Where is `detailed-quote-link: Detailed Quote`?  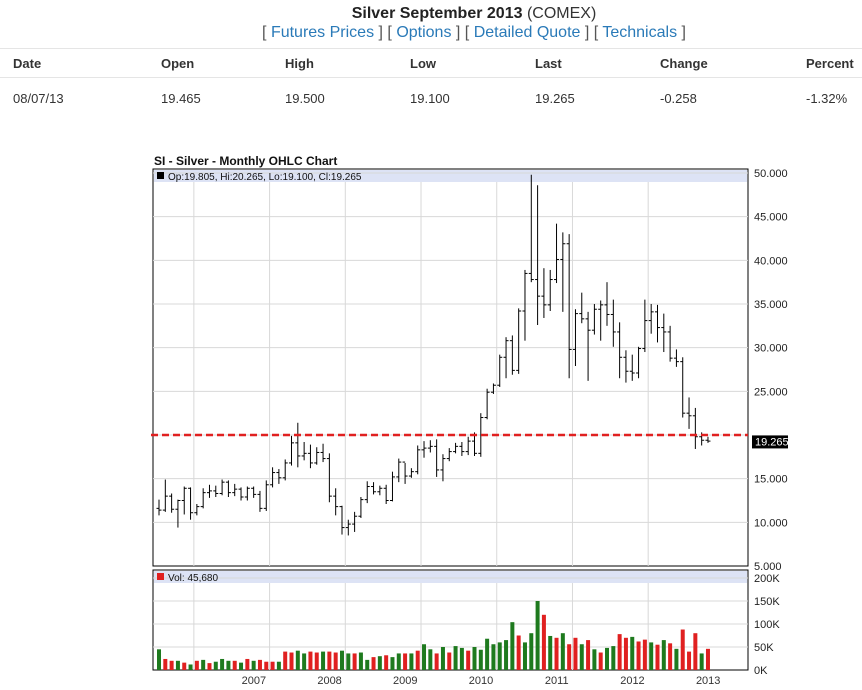 detailed-quote-link: Detailed Quote is located at coordinates (527, 32).